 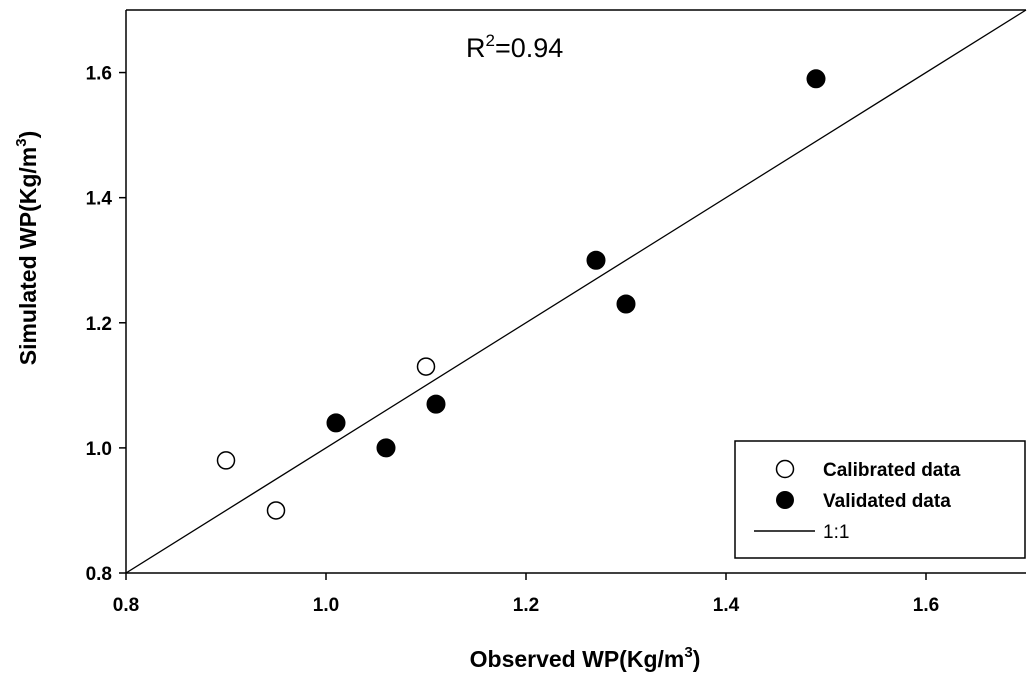 I want to click on x-axis-title-sup: 3, so click(x=688, y=652).